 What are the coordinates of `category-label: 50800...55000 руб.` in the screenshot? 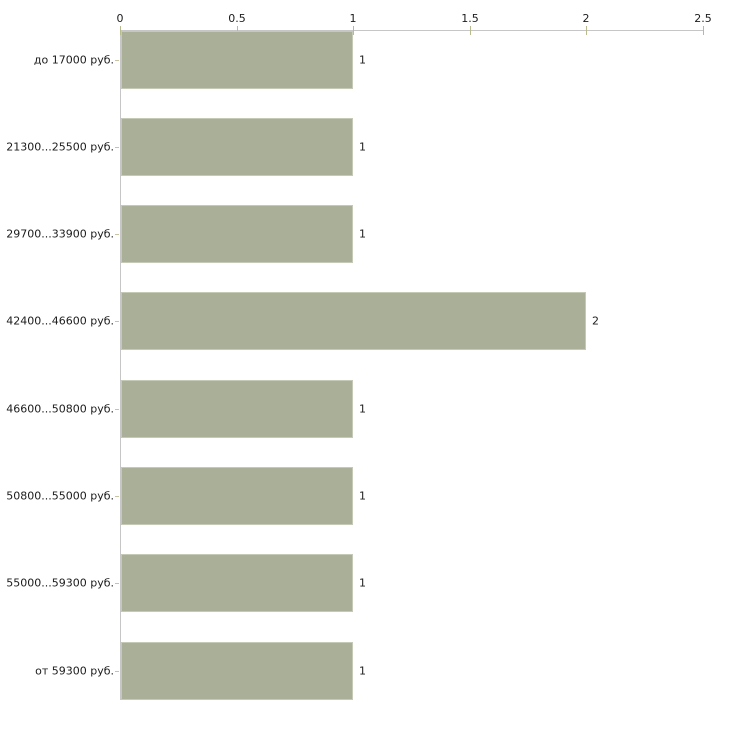 It's located at (60, 496).